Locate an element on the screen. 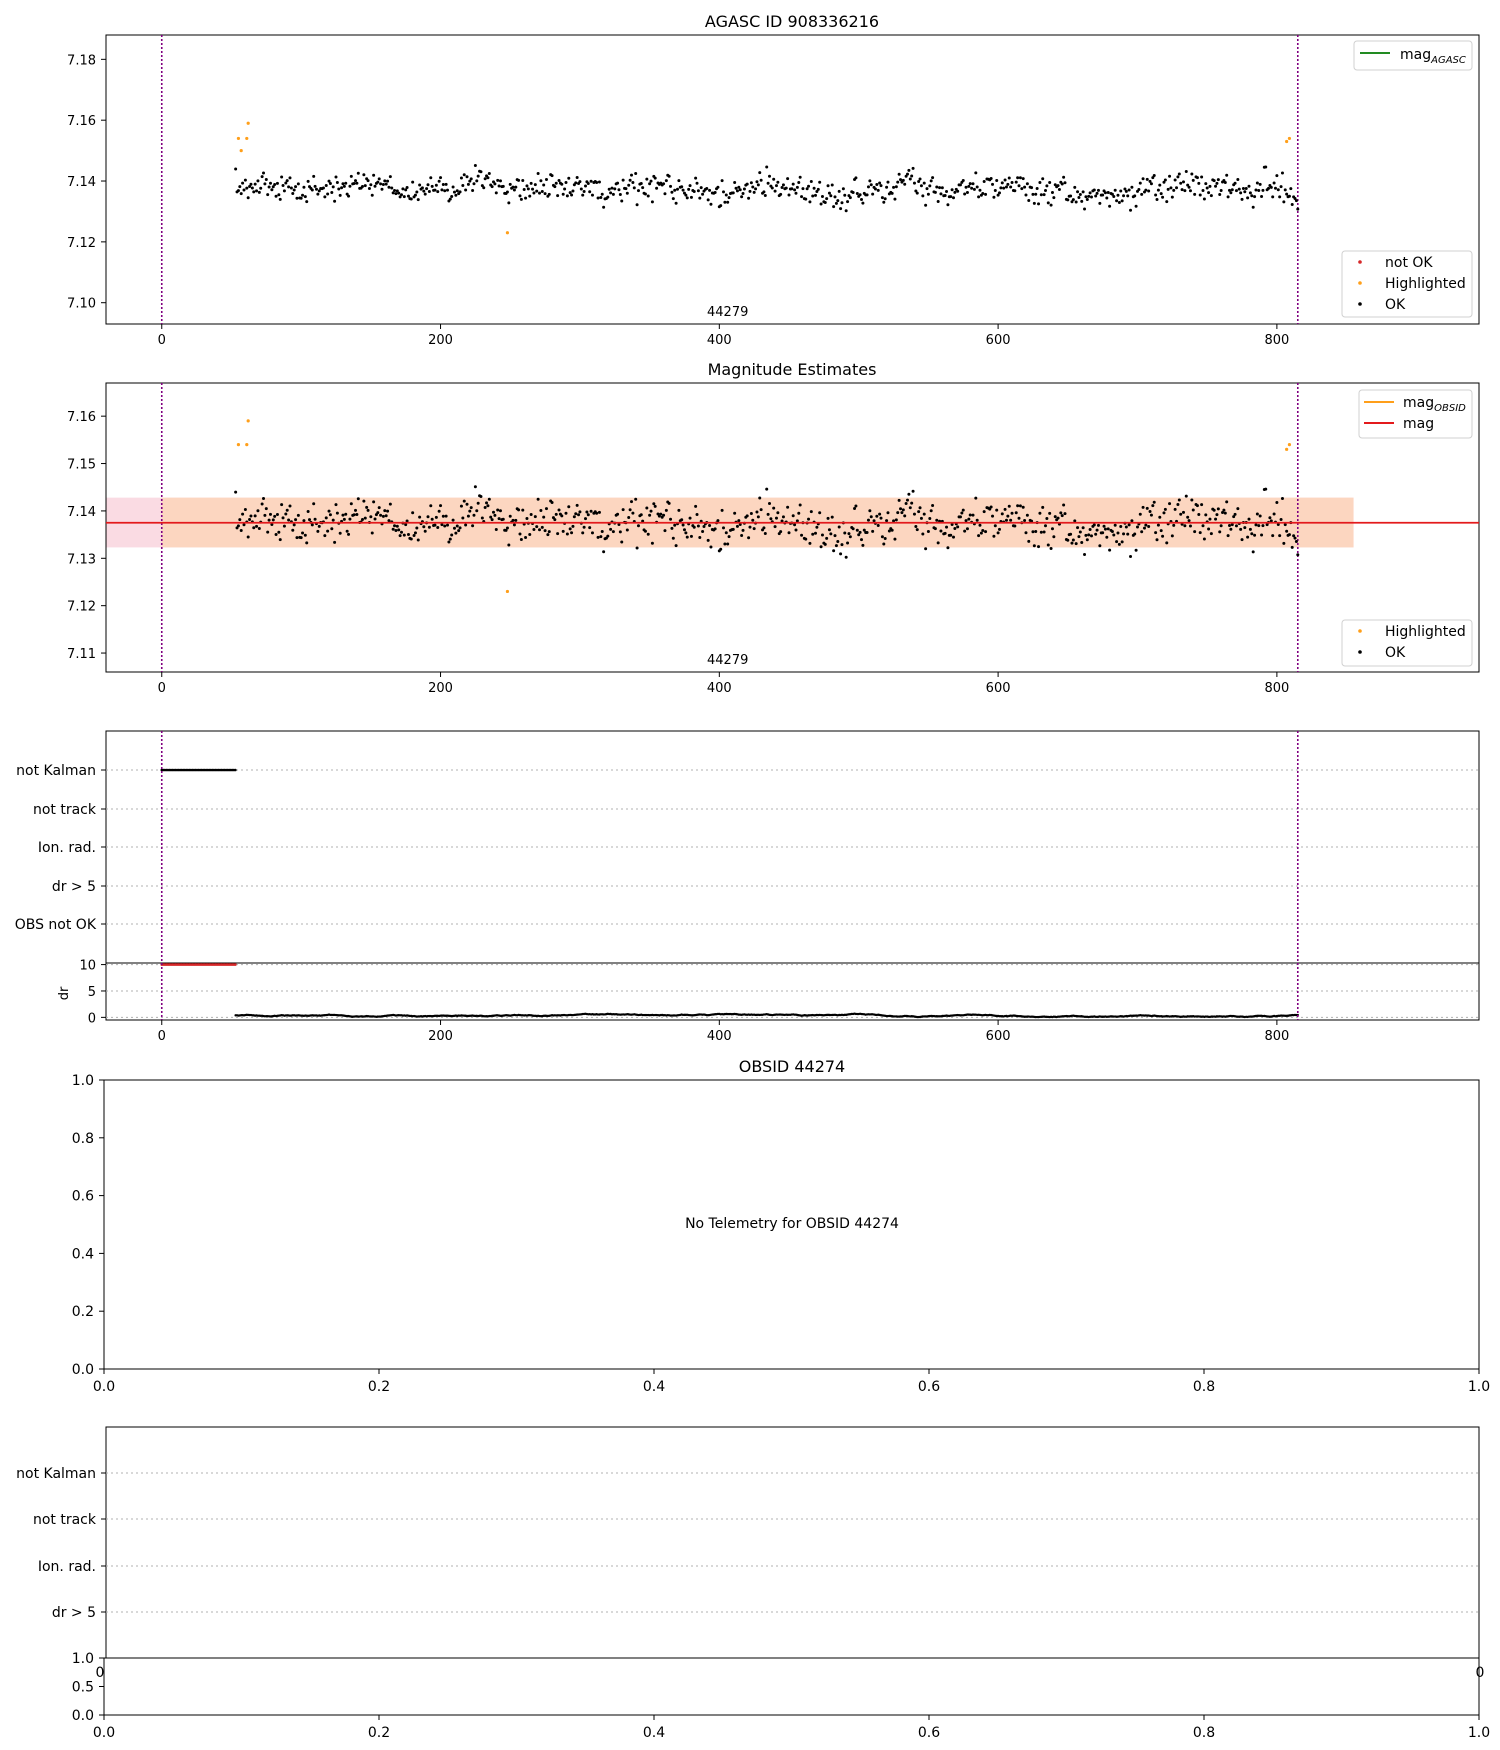  sub-x-tick-label: 0.0 is located at coordinates (104, 1733).